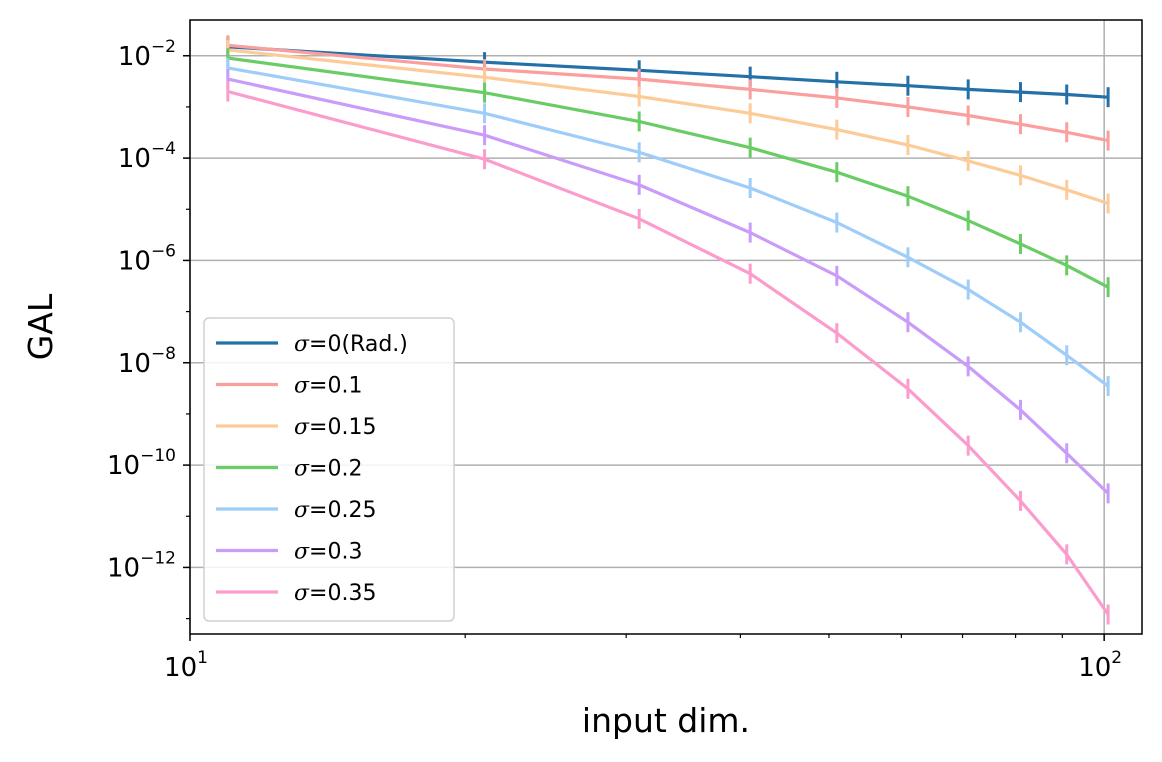 This screenshot has width=1162, height=762. I want to click on legend-box, so click(329, 469).